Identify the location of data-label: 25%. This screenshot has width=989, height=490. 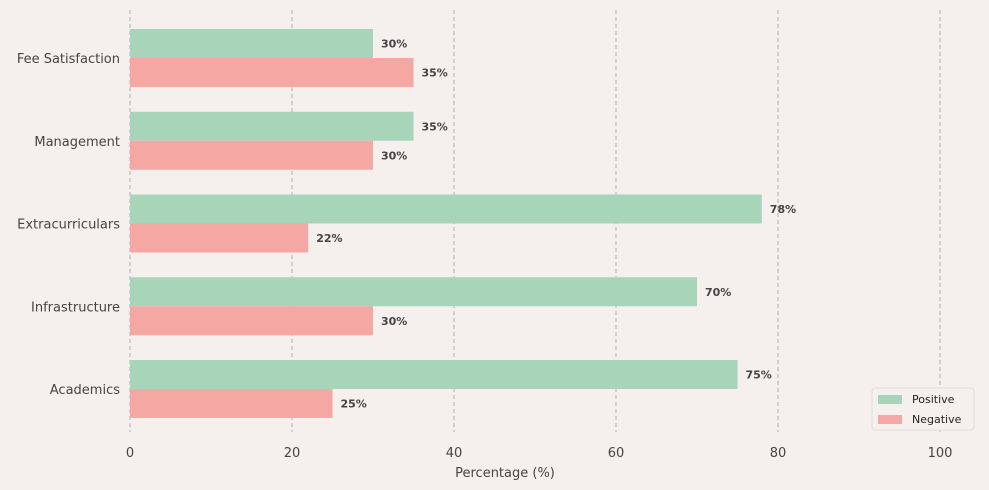
(354, 404).